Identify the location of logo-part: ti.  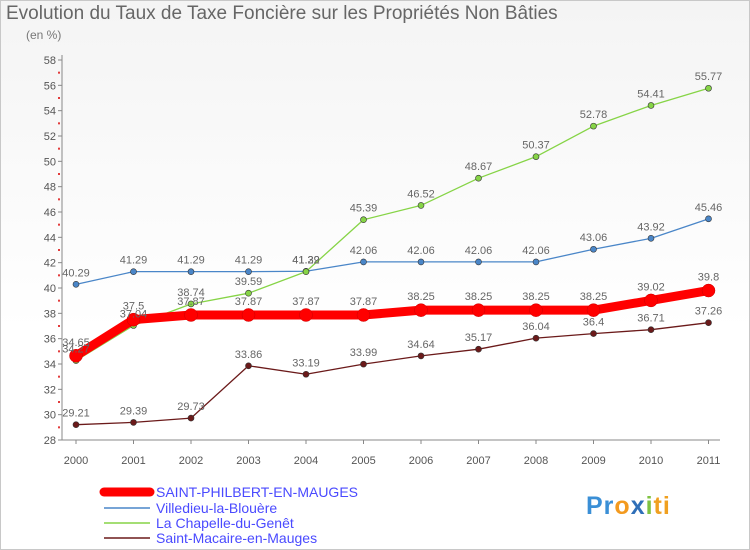
(662, 506).